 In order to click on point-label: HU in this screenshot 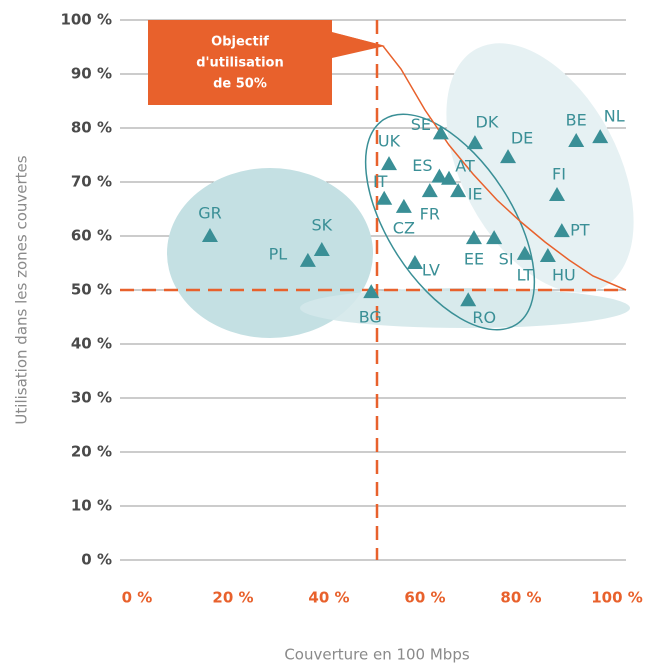, I will do `click(564, 274)`.